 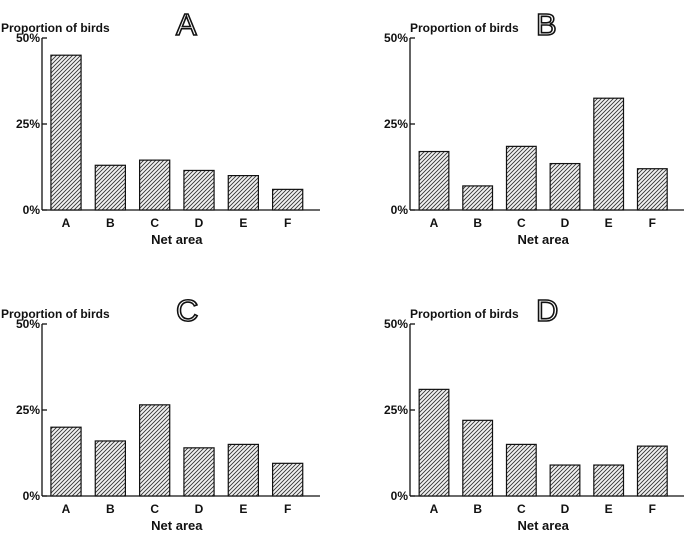 I want to click on panel-label: A, so click(x=186, y=24).